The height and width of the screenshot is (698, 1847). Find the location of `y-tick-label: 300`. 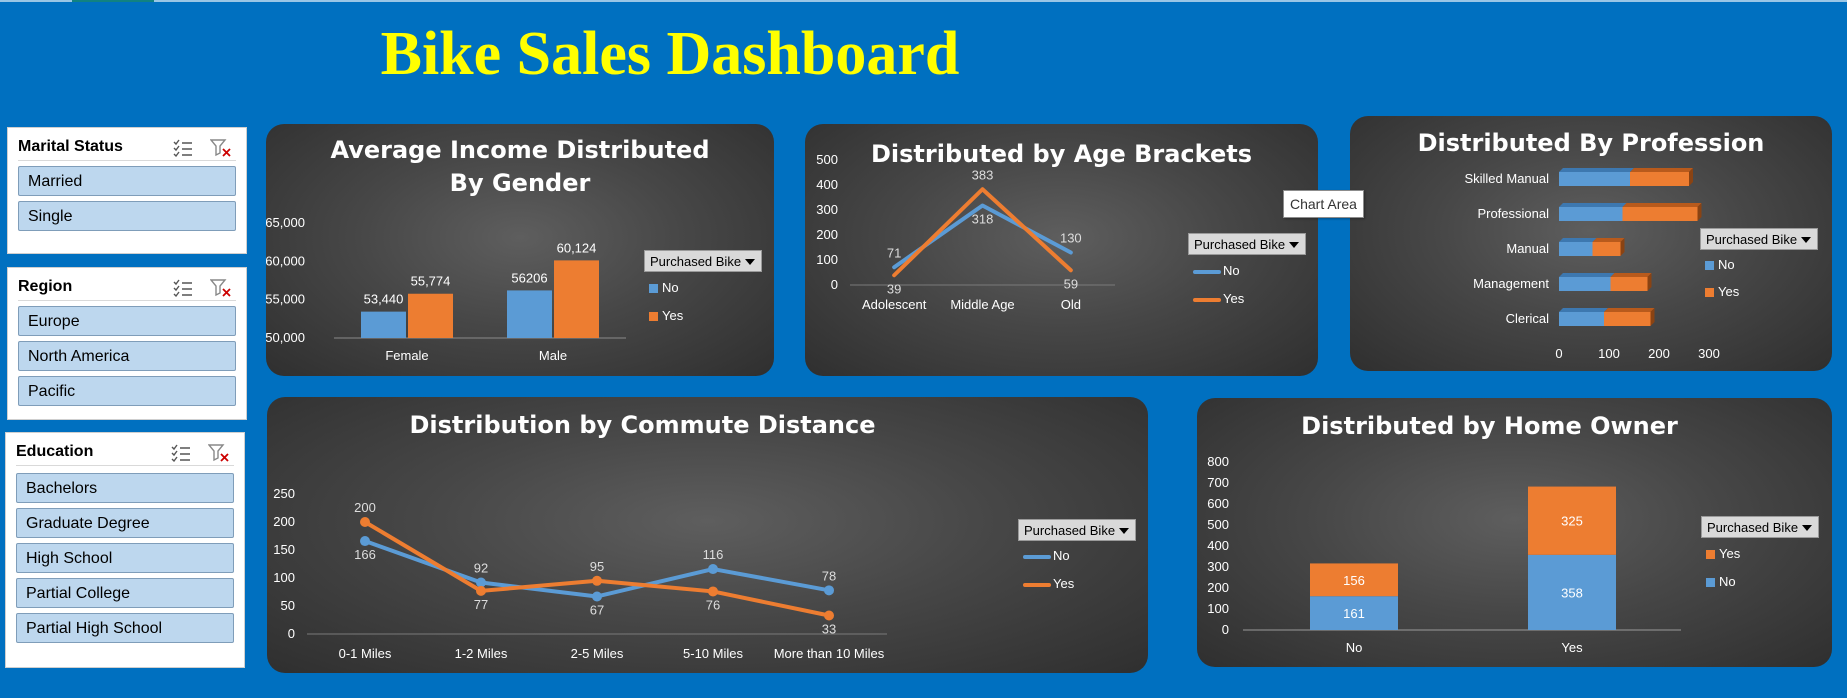

y-tick-label: 300 is located at coordinates (827, 209).